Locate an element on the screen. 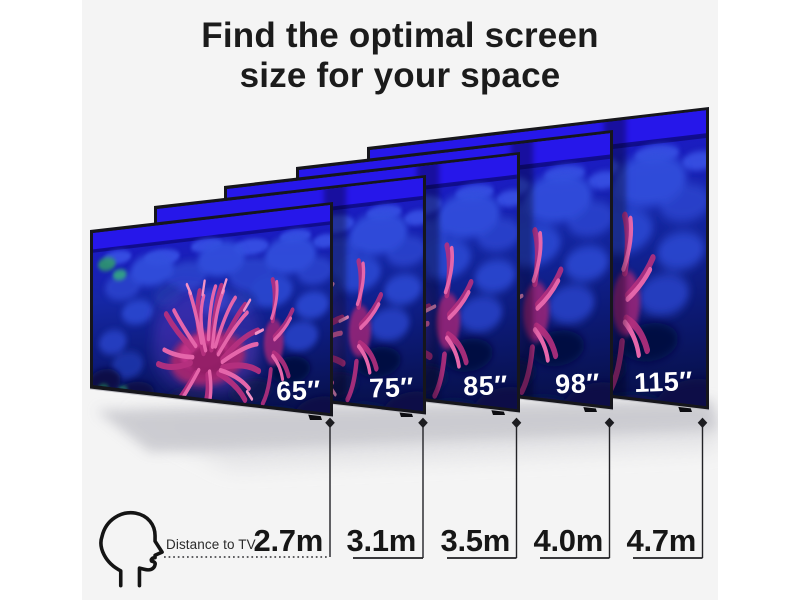  tv-size-label: 65″ is located at coordinates (298, 391).